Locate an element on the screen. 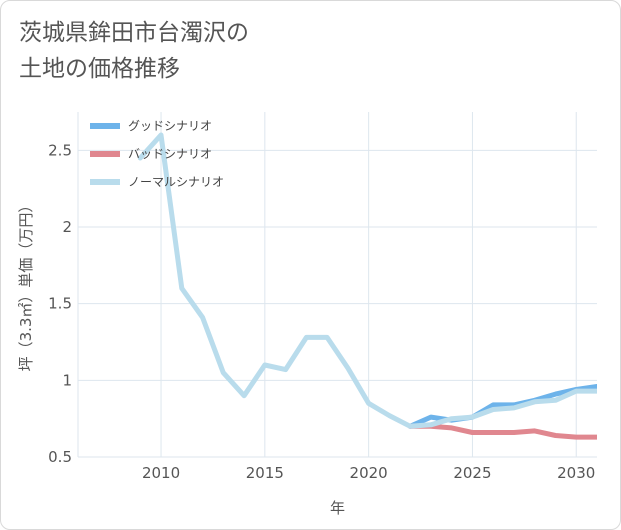  y-tick-label: 0.5 is located at coordinates (60, 457).